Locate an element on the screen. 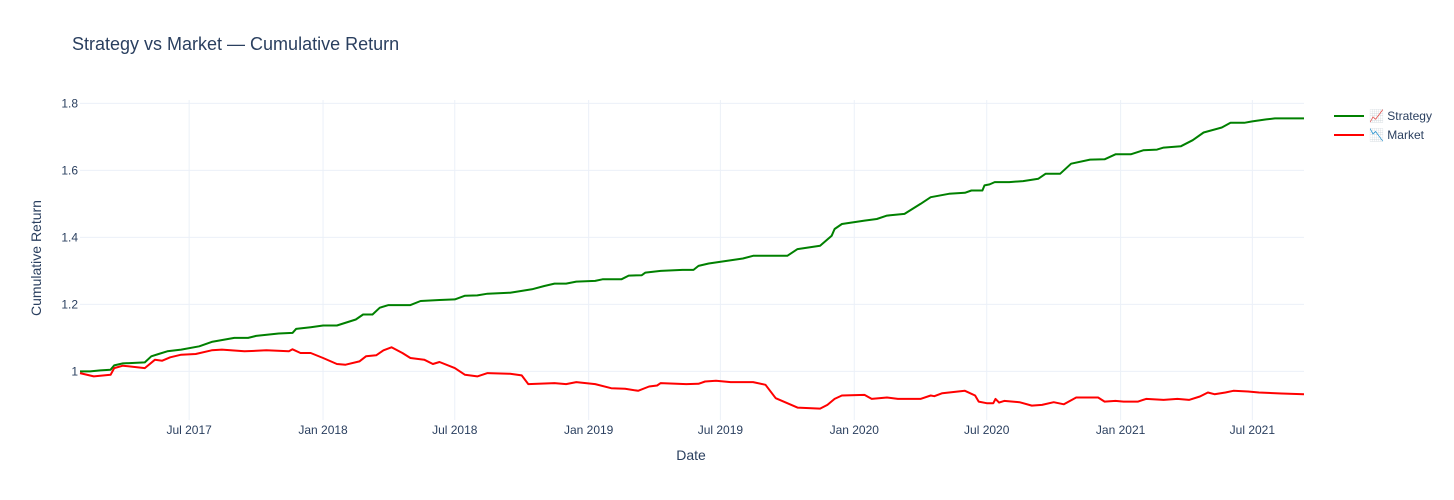 Image resolution: width=1454 pixels, height=500 pixels. legend: 📈 Strategy 📉 Market is located at coordinates (1383, 125).